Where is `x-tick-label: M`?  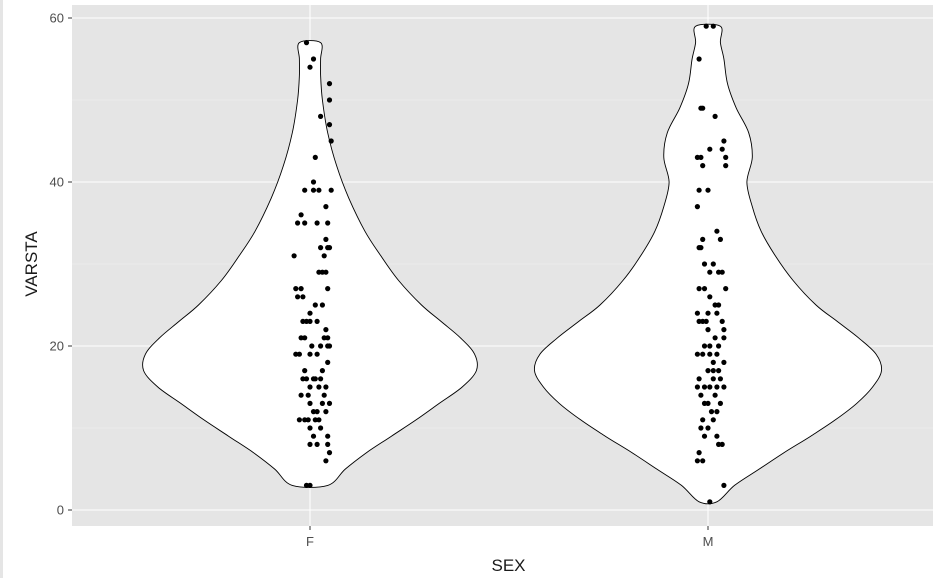
x-tick-label: M is located at coordinates (708, 541).